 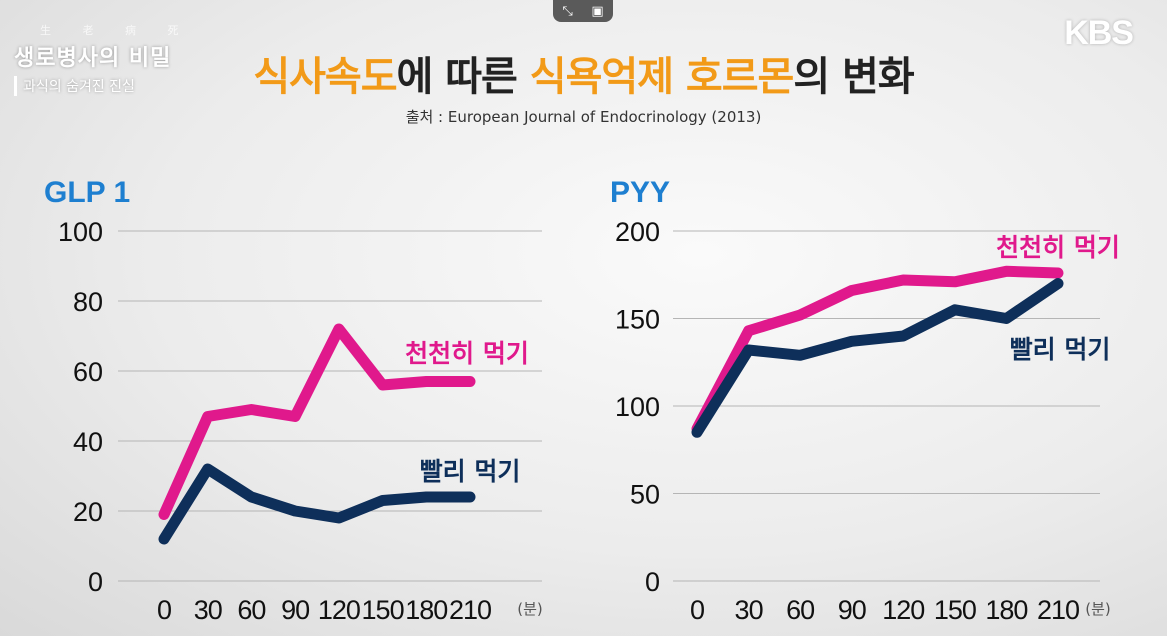 I want to click on broadcaster-logo: KBS, so click(x=1099, y=33).